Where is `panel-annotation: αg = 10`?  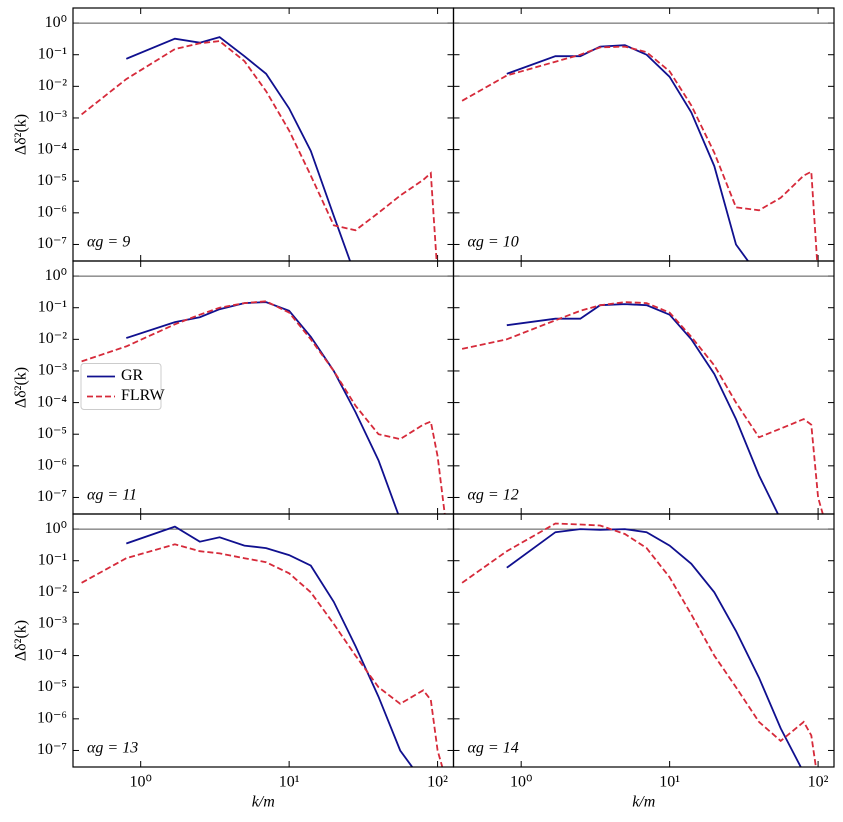 panel-annotation: αg = 10 is located at coordinates (493, 242).